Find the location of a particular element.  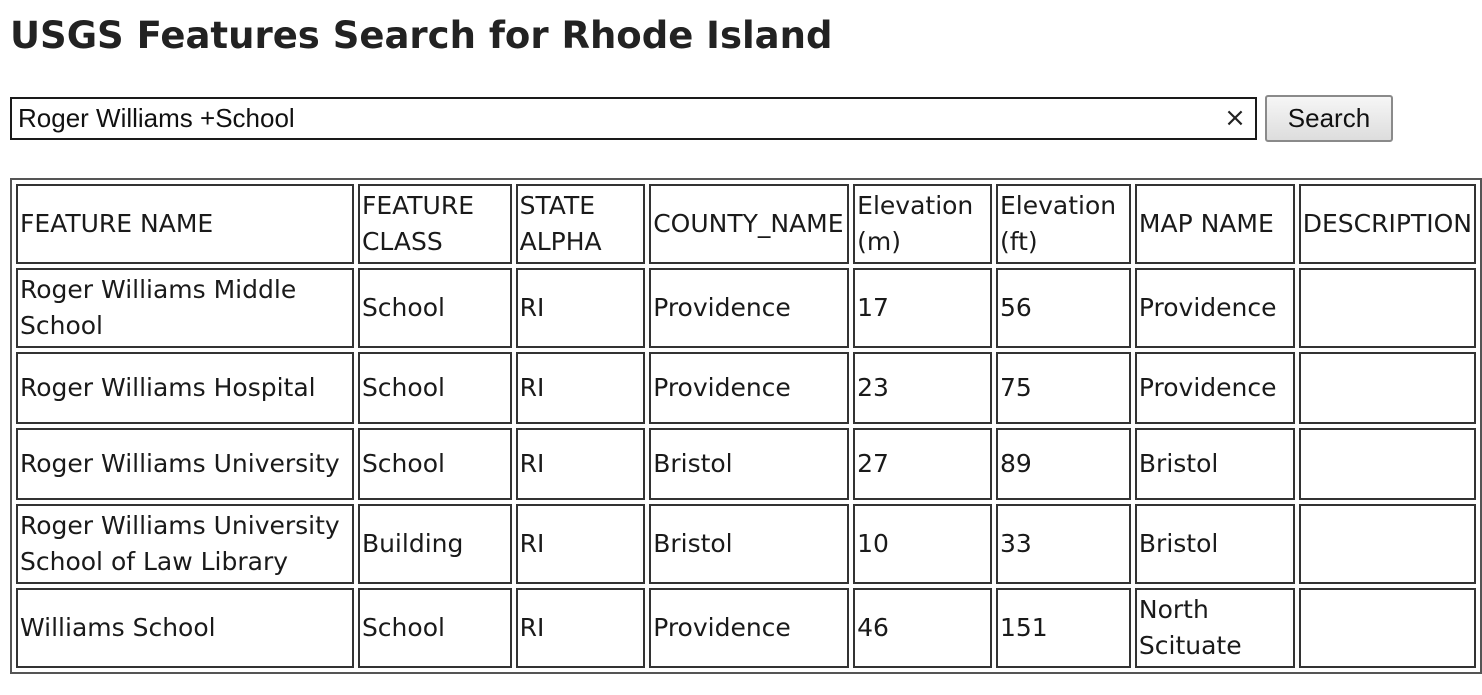

cell-feature-class: Building is located at coordinates (434, 544).